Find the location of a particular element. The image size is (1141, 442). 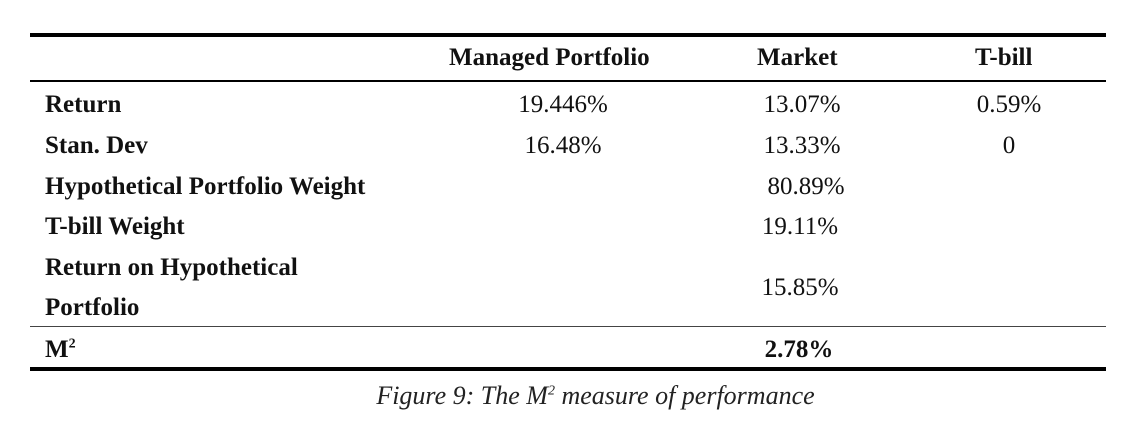

cell-return-tbill: 0.59% is located at coordinates (1009, 104).